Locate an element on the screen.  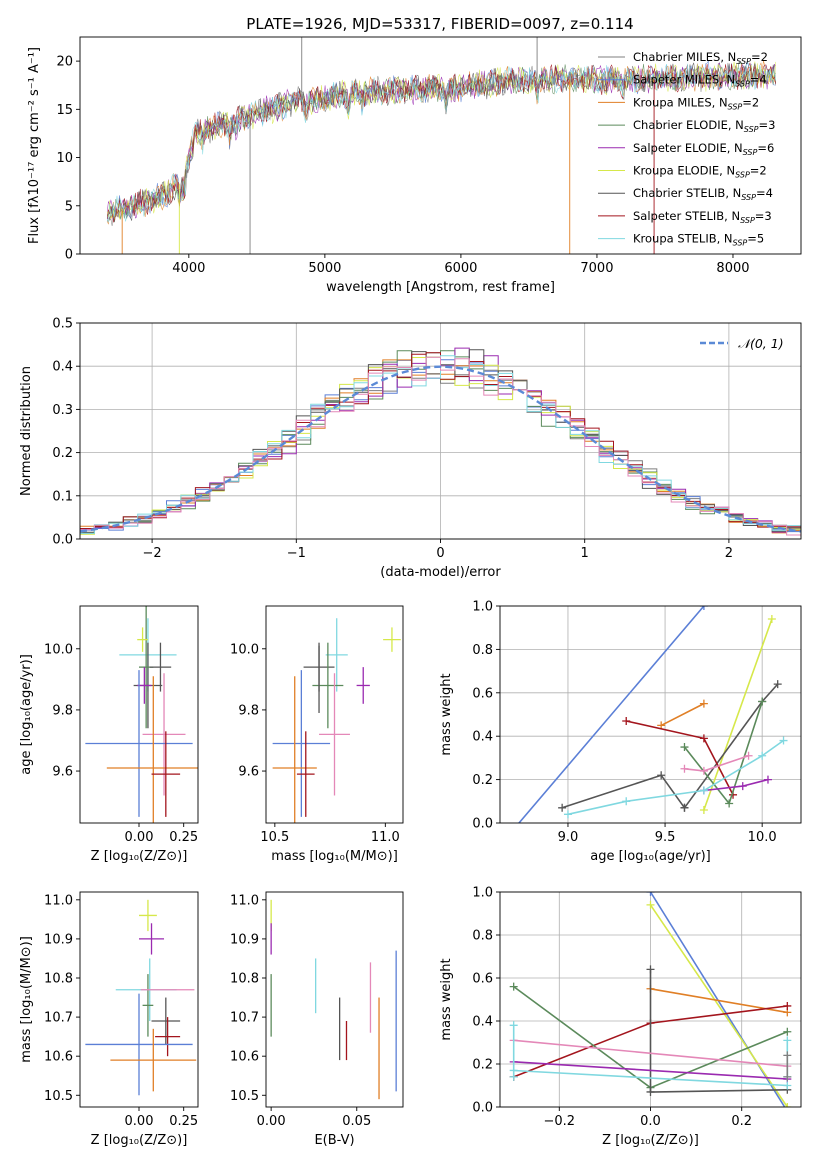
axes-frame is located at coordinates (334, 999).